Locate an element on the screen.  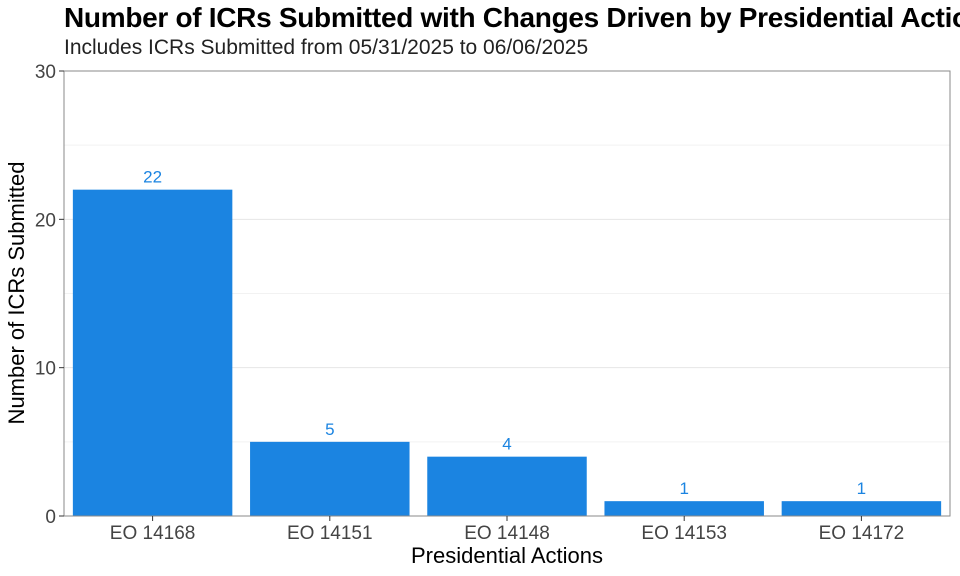
y-tick-label: 30 is located at coordinates (45, 72).